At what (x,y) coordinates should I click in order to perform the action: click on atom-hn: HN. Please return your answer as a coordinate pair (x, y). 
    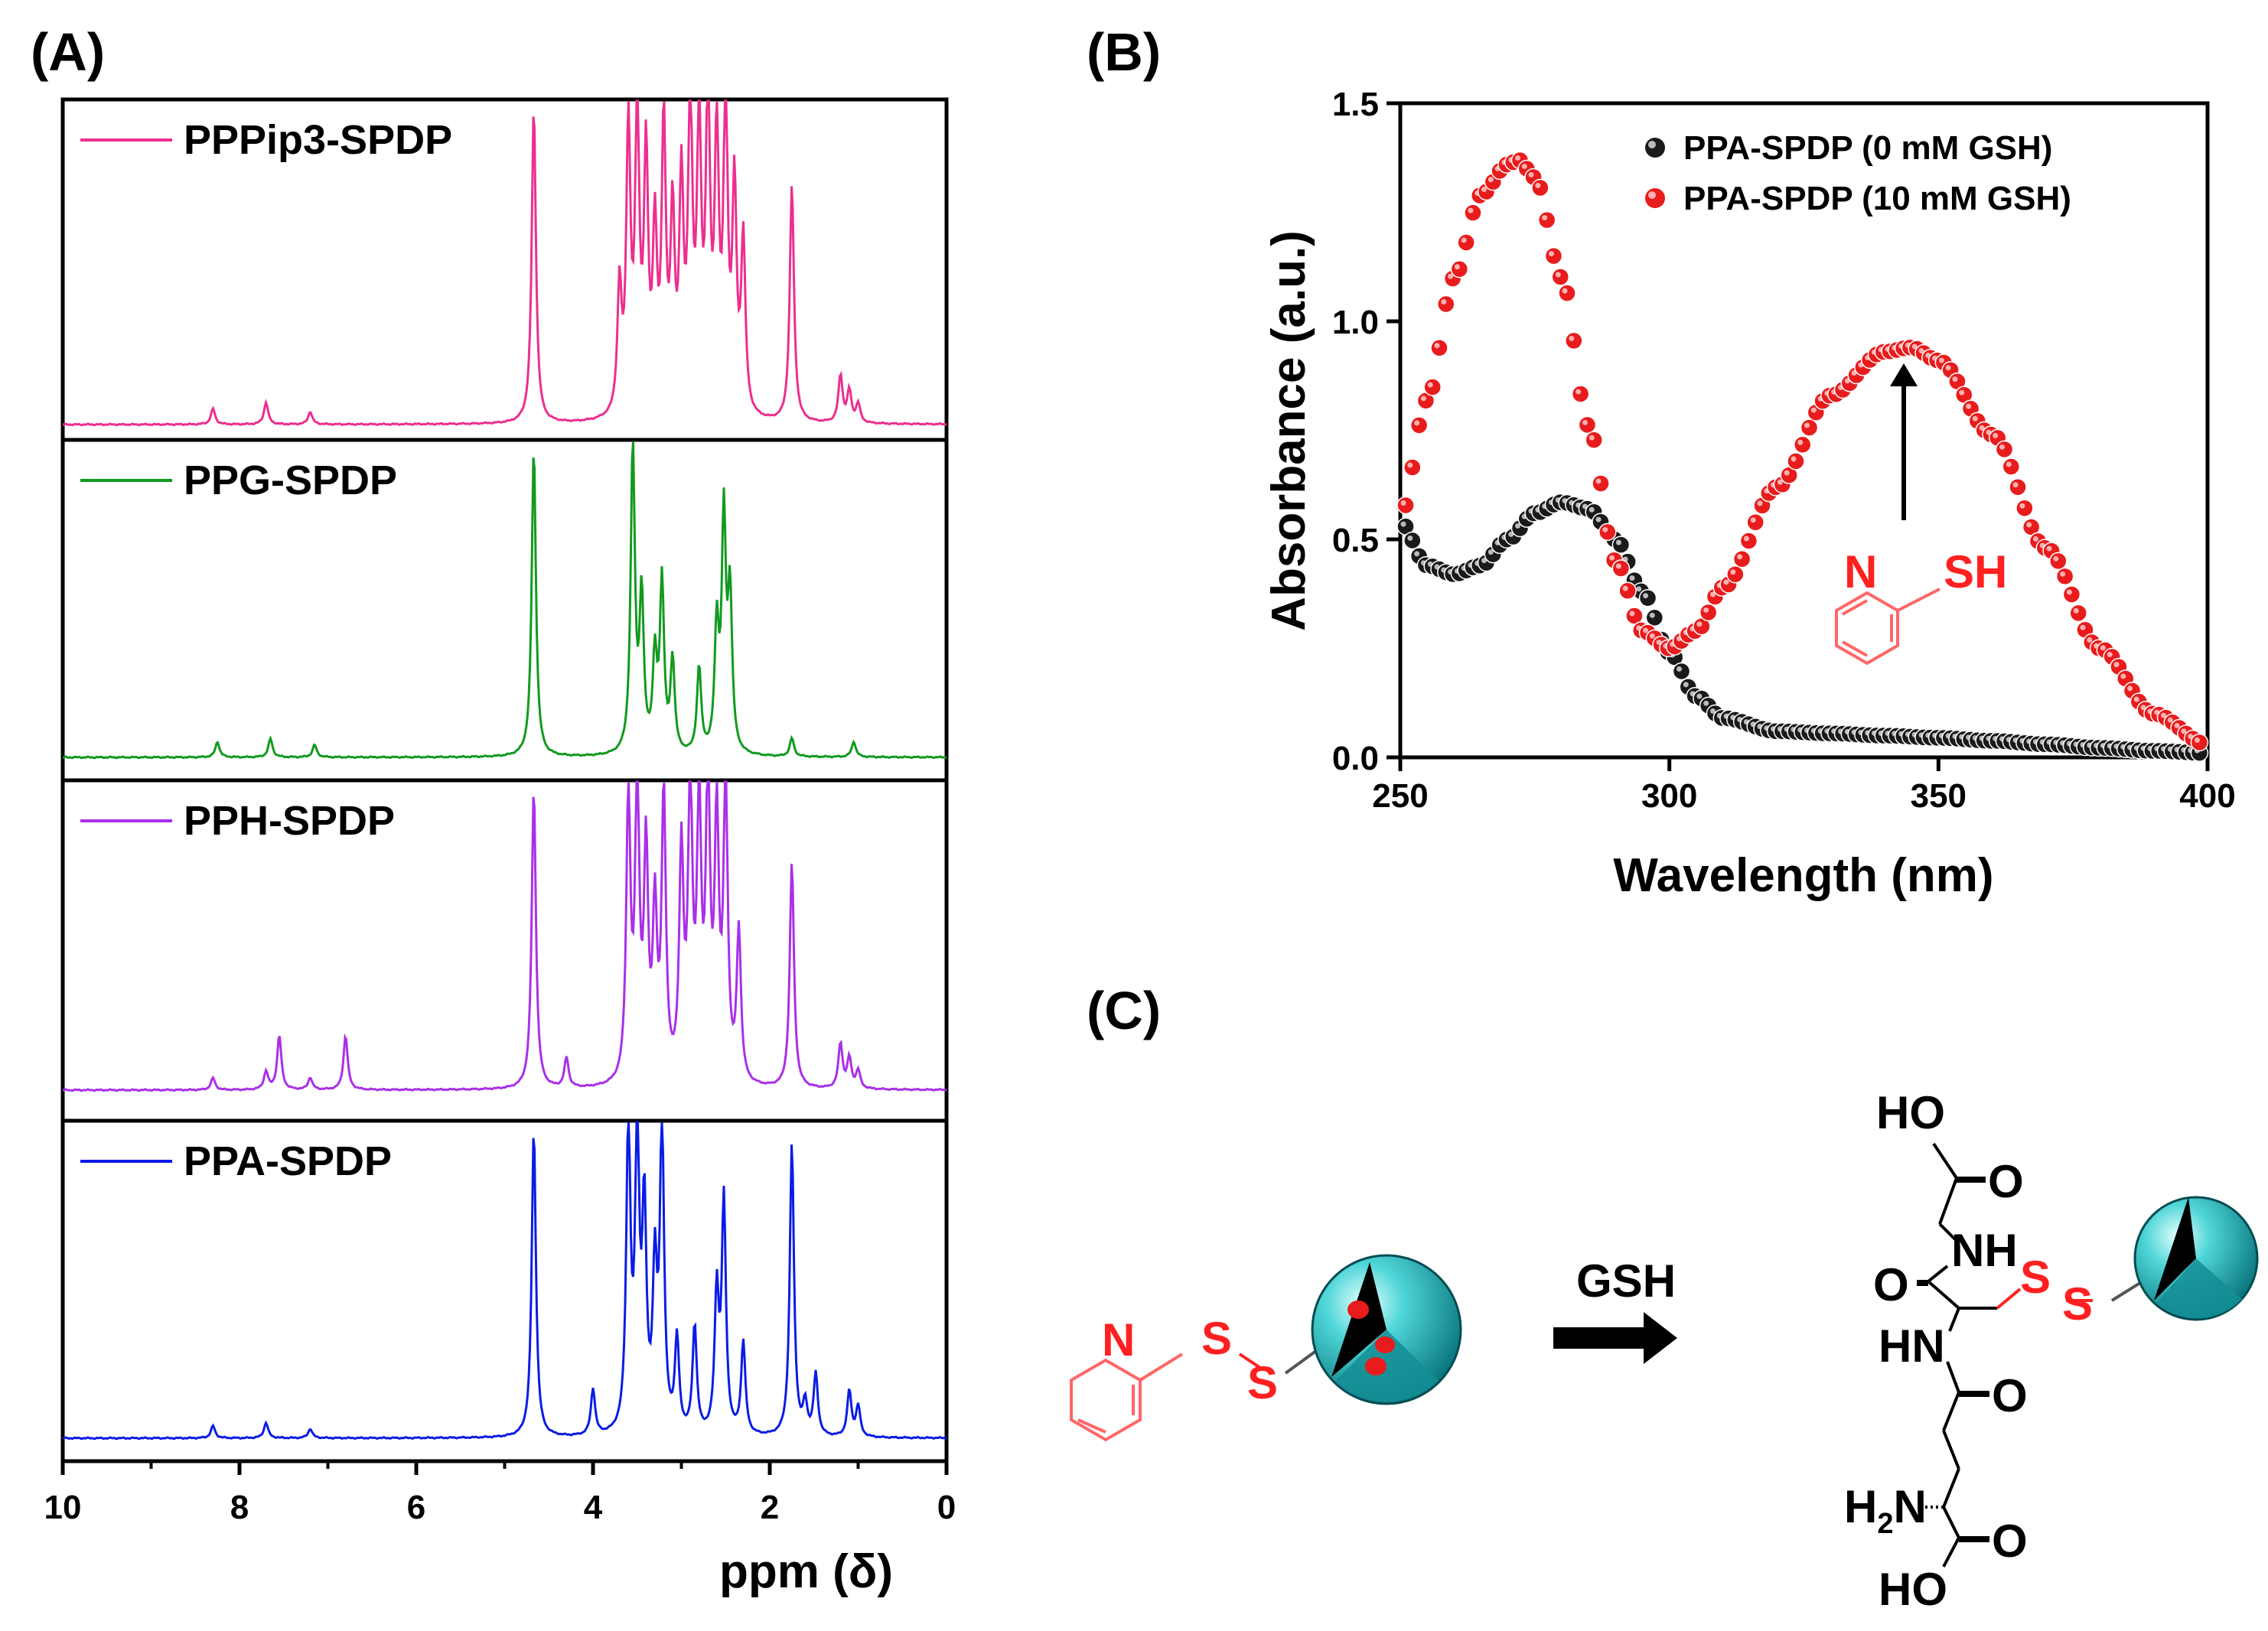
    Looking at the image, I should click on (1912, 1346).